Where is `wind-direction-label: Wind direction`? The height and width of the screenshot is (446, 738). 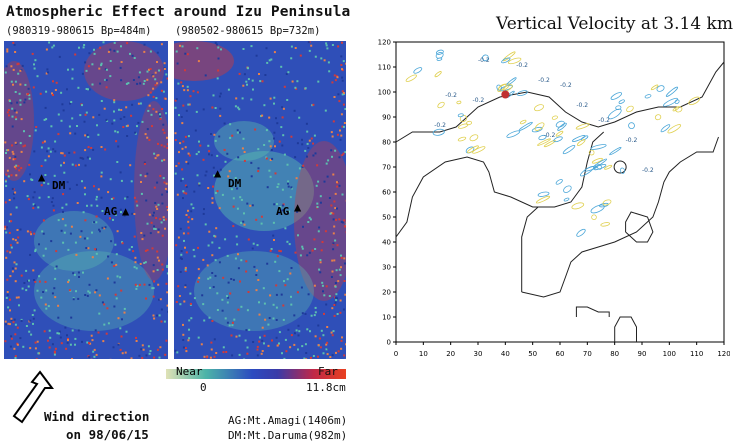 wind-direction-label: Wind direction is located at coordinates (97, 416).